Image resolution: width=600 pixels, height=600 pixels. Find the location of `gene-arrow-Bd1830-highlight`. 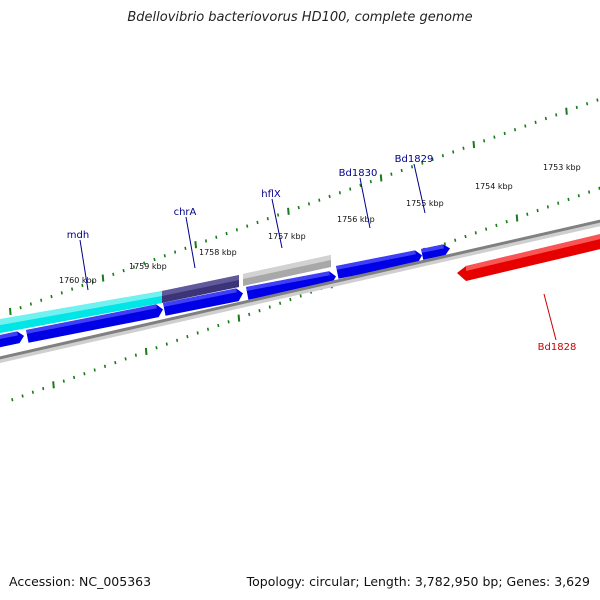

gene-arrow-Bd1830-highlight is located at coordinates (376, 260).